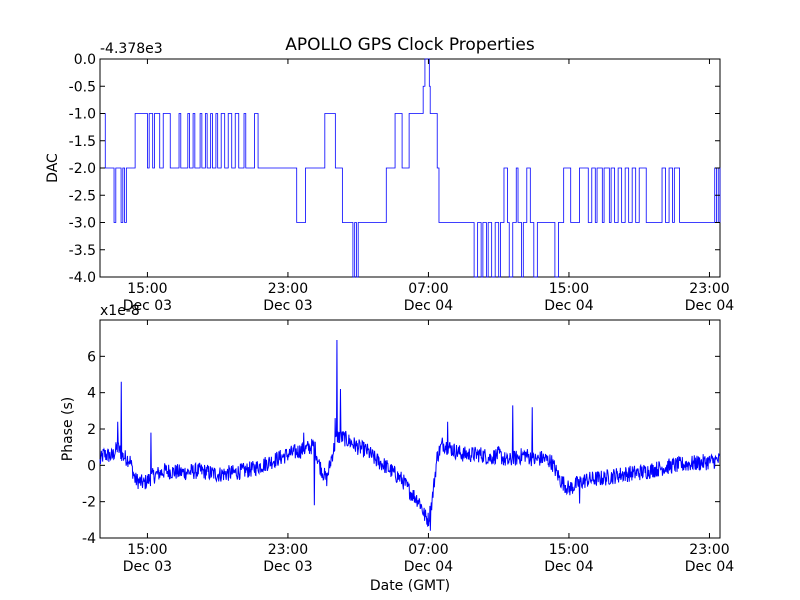  I want to click on phase-y-tick-label: -2, so click(89, 503).